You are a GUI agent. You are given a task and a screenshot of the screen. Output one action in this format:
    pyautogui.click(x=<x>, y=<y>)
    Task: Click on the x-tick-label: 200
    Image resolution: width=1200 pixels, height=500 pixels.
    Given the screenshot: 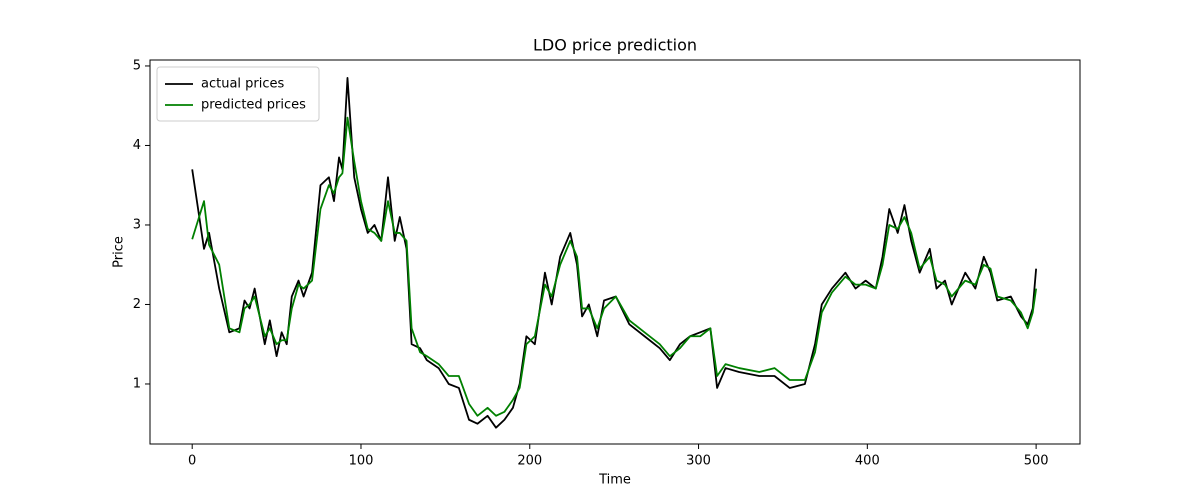 What is the action you would take?
    pyautogui.click(x=529, y=461)
    